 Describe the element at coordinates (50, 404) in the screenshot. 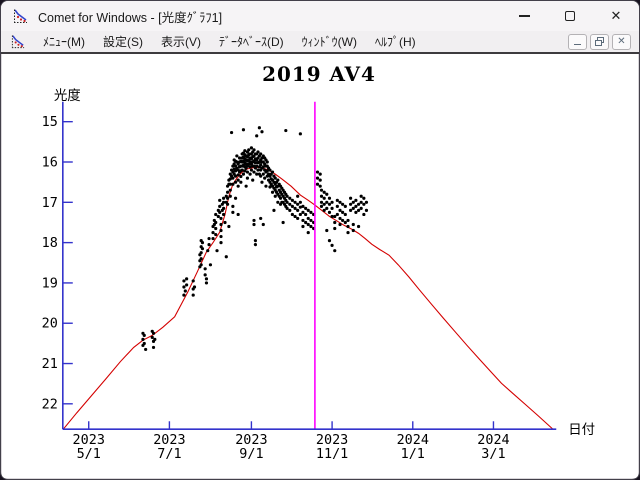

I see `magnitude-tick-label: 22` at that location.